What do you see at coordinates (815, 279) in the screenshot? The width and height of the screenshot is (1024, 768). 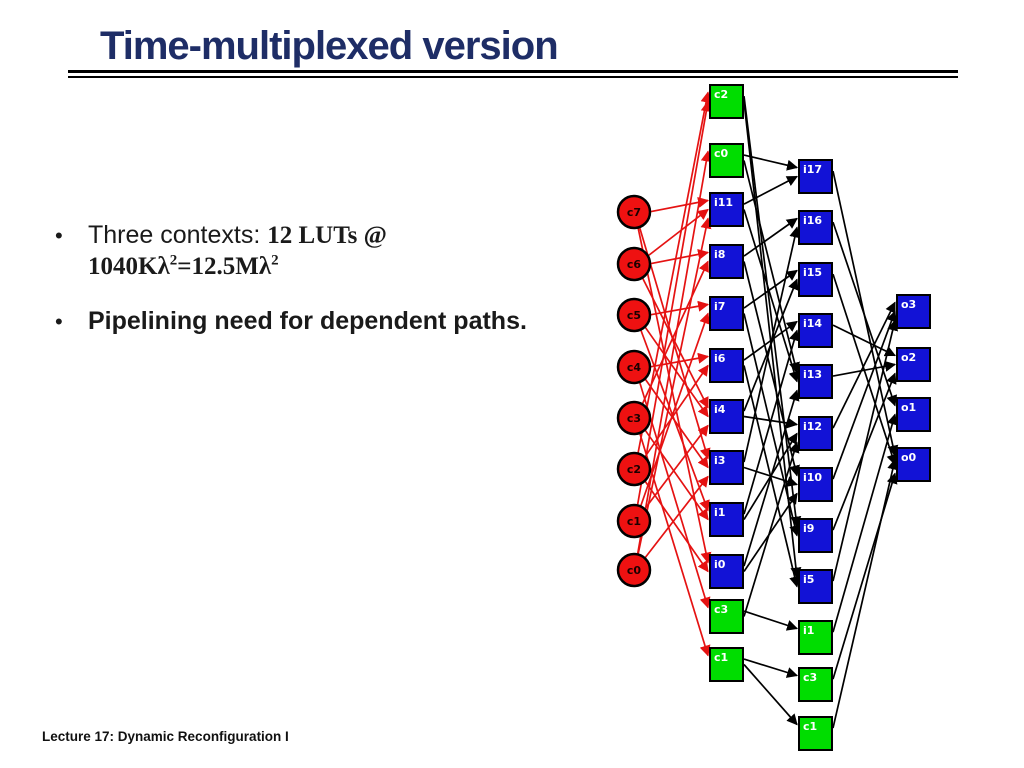 I see `graph-node-i15: i15` at bounding box center [815, 279].